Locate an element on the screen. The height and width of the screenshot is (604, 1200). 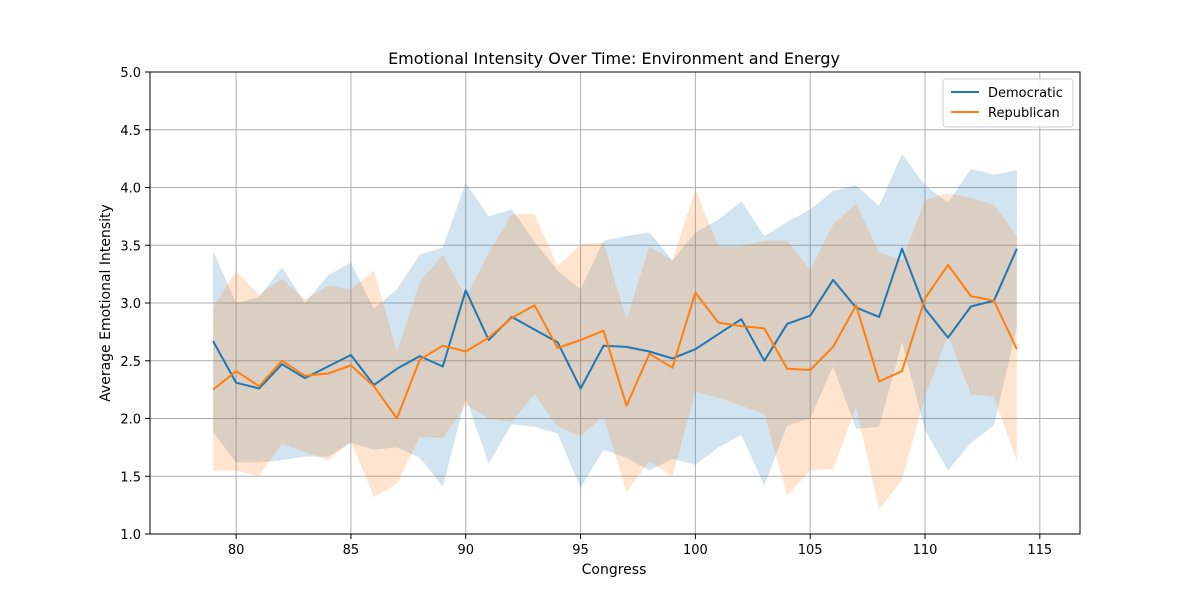
legend-label-democratic: Democratic is located at coordinates (1025, 93).